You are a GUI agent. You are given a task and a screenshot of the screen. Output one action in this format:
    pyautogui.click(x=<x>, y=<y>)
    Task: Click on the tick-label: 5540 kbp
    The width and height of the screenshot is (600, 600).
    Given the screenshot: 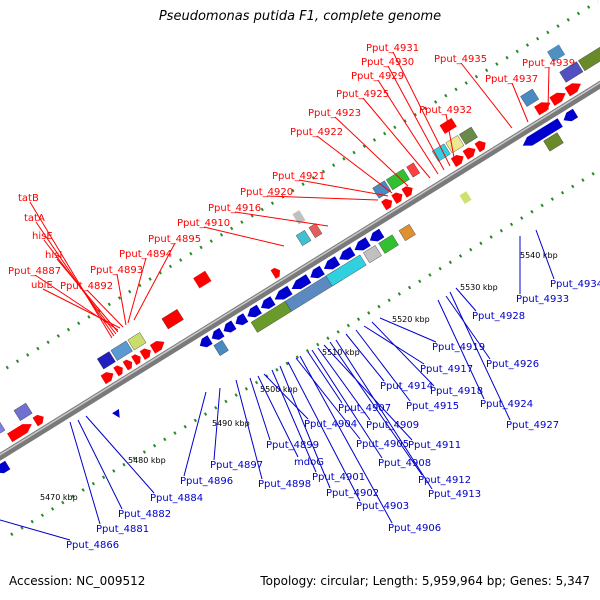 What is the action you would take?
    pyautogui.click(x=539, y=255)
    